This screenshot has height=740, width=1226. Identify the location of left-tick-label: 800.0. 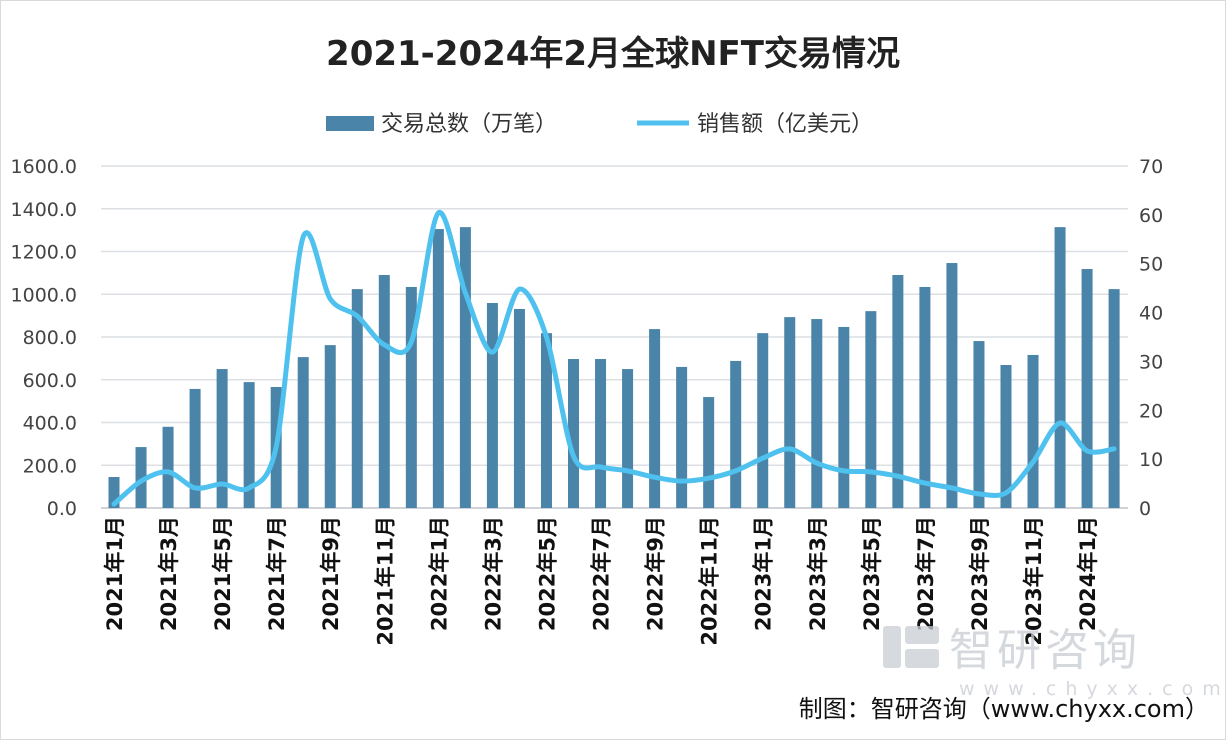
(50, 338).